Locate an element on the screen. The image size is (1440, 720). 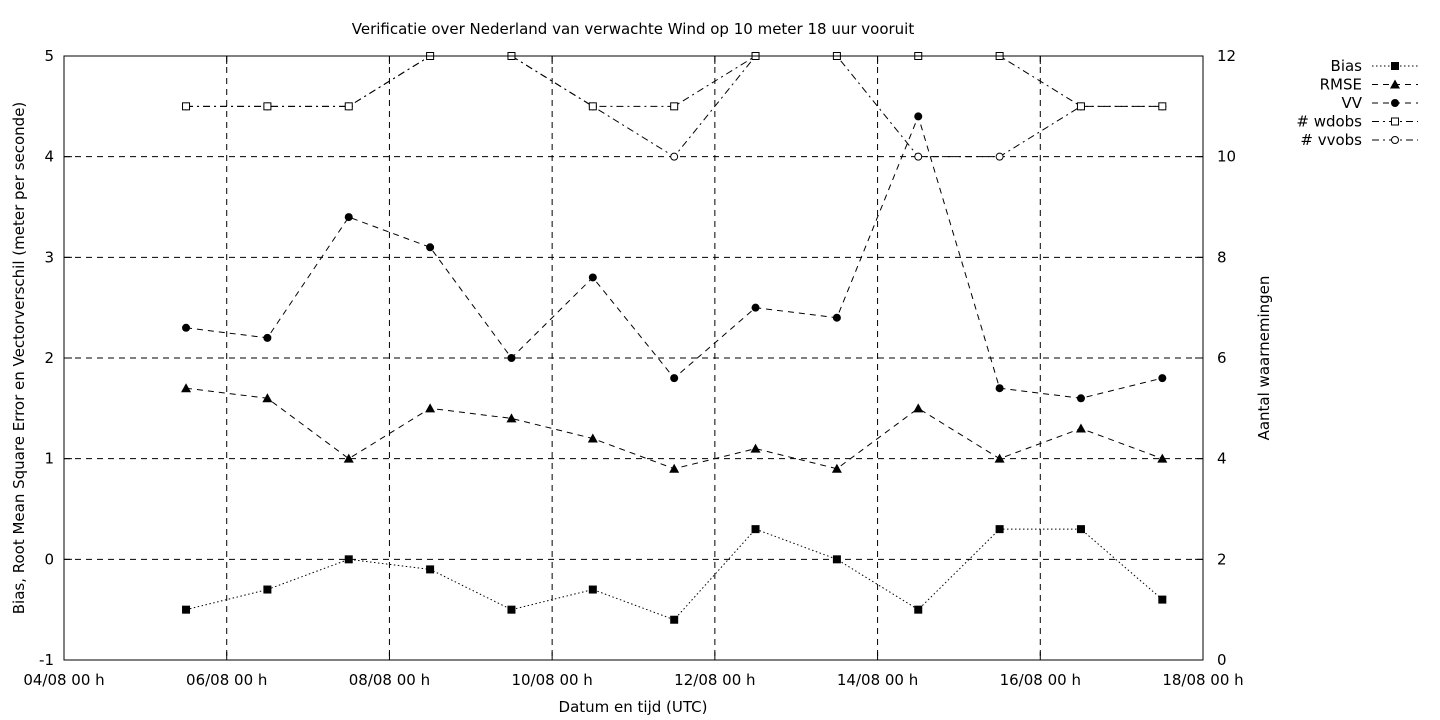
y2-tick-label: 0 is located at coordinates (1222, 660).